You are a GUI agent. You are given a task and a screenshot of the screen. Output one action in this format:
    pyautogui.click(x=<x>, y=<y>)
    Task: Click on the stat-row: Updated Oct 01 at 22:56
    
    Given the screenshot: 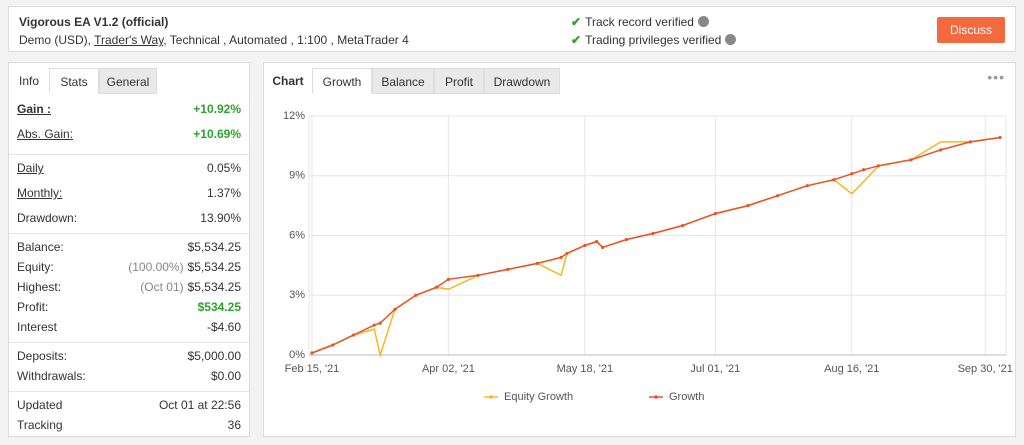 What is the action you would take?
    pyautogui.click(x=129, y=405)
    